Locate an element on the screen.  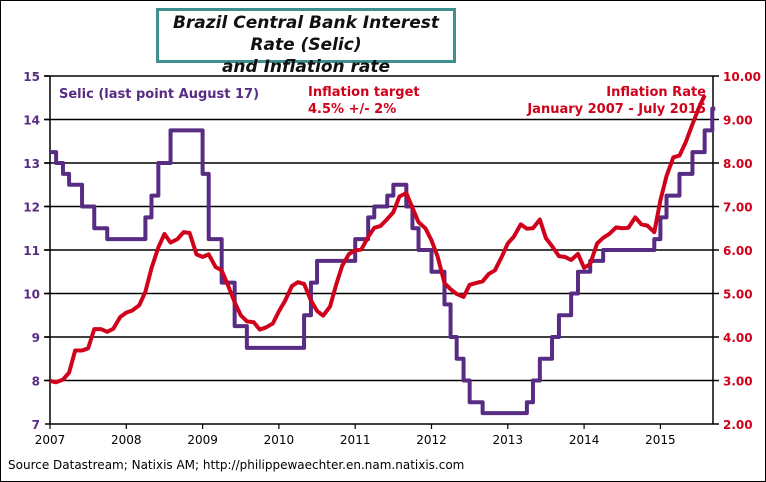
y-left-tick-label: 7 is located at coordinates (36, 425).